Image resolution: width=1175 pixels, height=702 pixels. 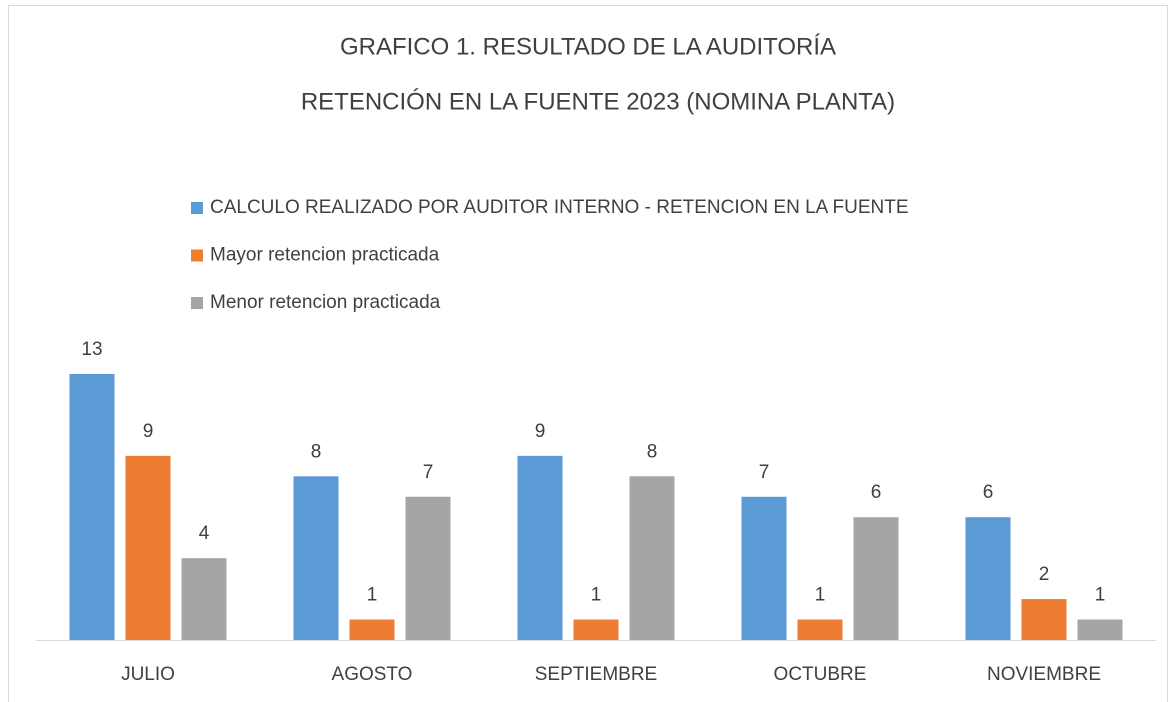 What do you see at coordinates (325, 255) in the screenshot?
I see `legend-label: Mayor retencion practicada` at bounding box center [325, 255].